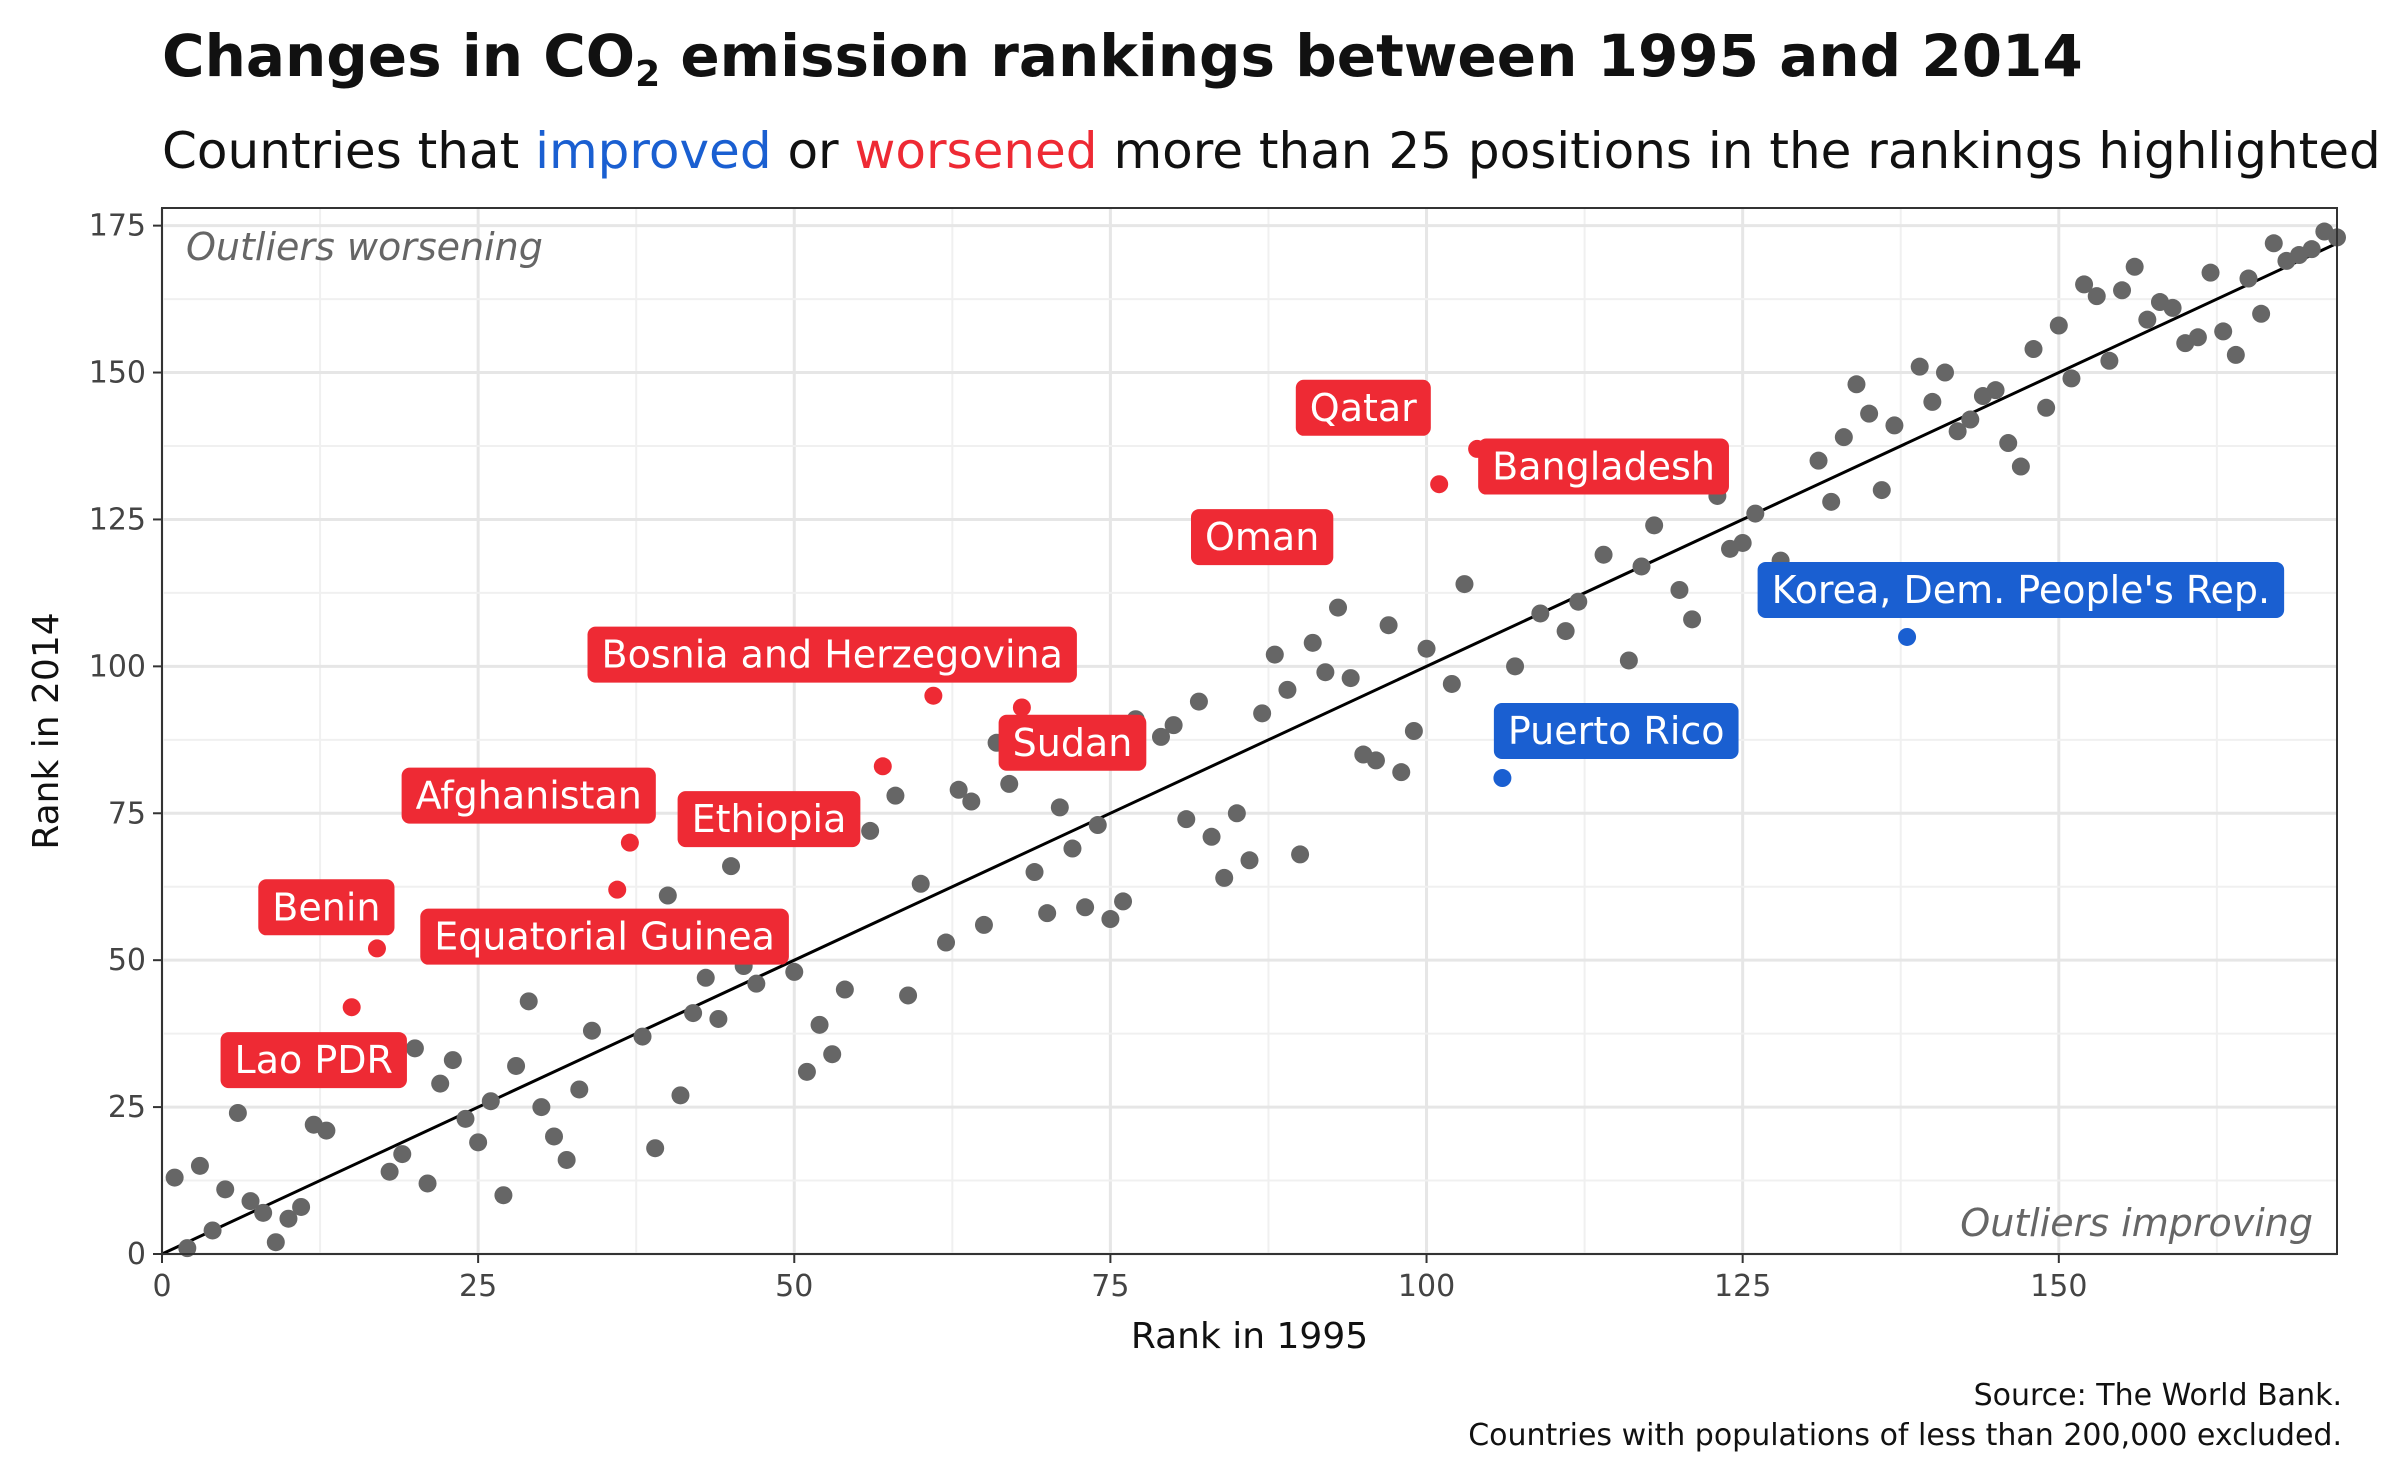  Describe the element at coordinates (127, 1107) in the screenshot. I see `y-tick-label: 25` at that location.